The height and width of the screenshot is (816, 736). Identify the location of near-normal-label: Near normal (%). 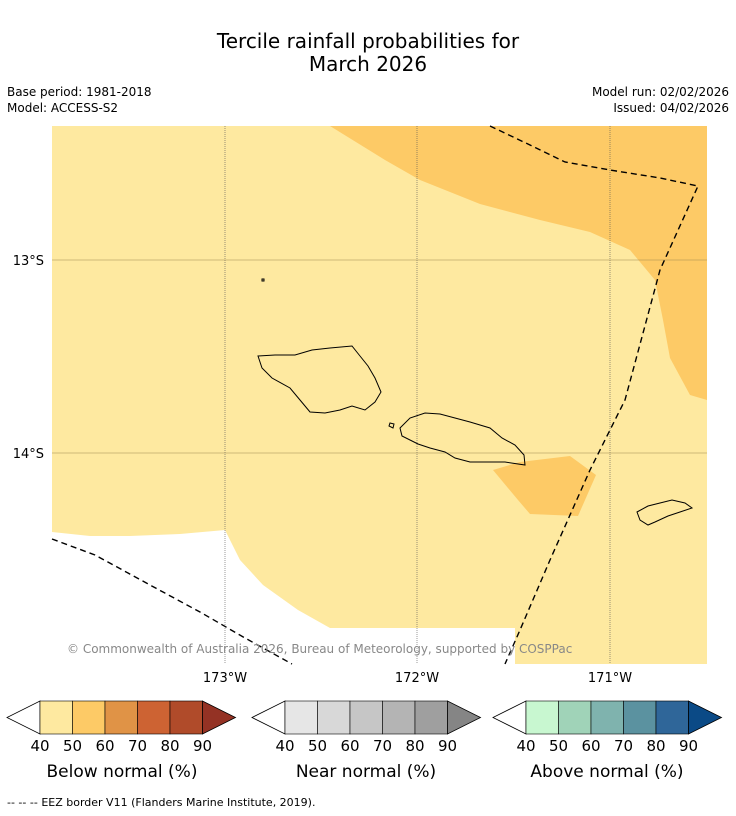
(366, 772).